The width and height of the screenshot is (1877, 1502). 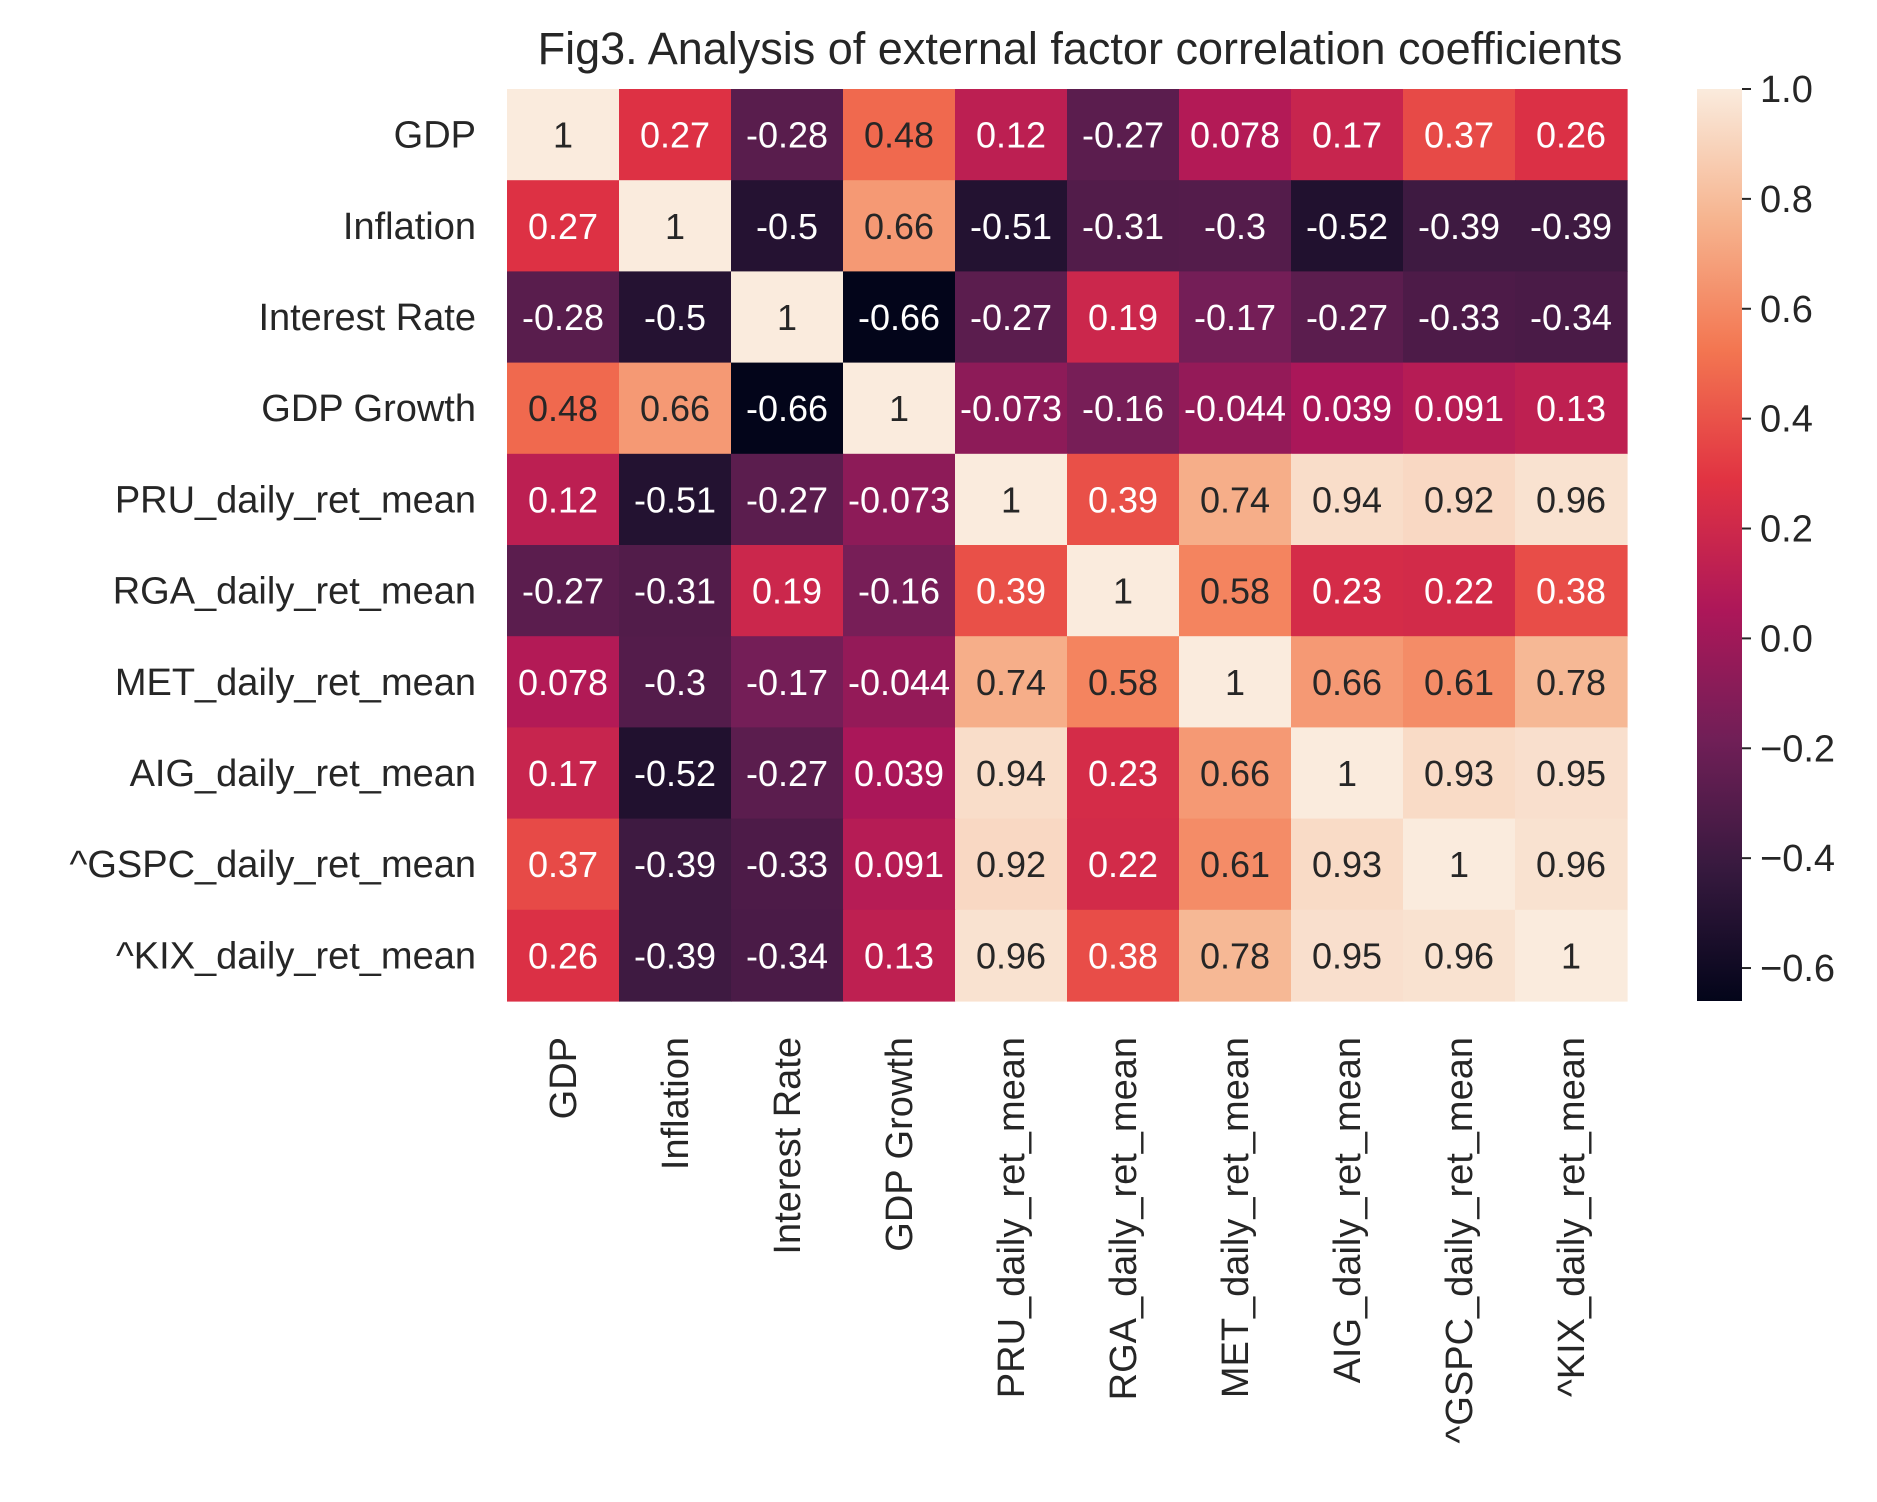 I want to click on cell-annotation: 0.27, so click(x=563, y=226).